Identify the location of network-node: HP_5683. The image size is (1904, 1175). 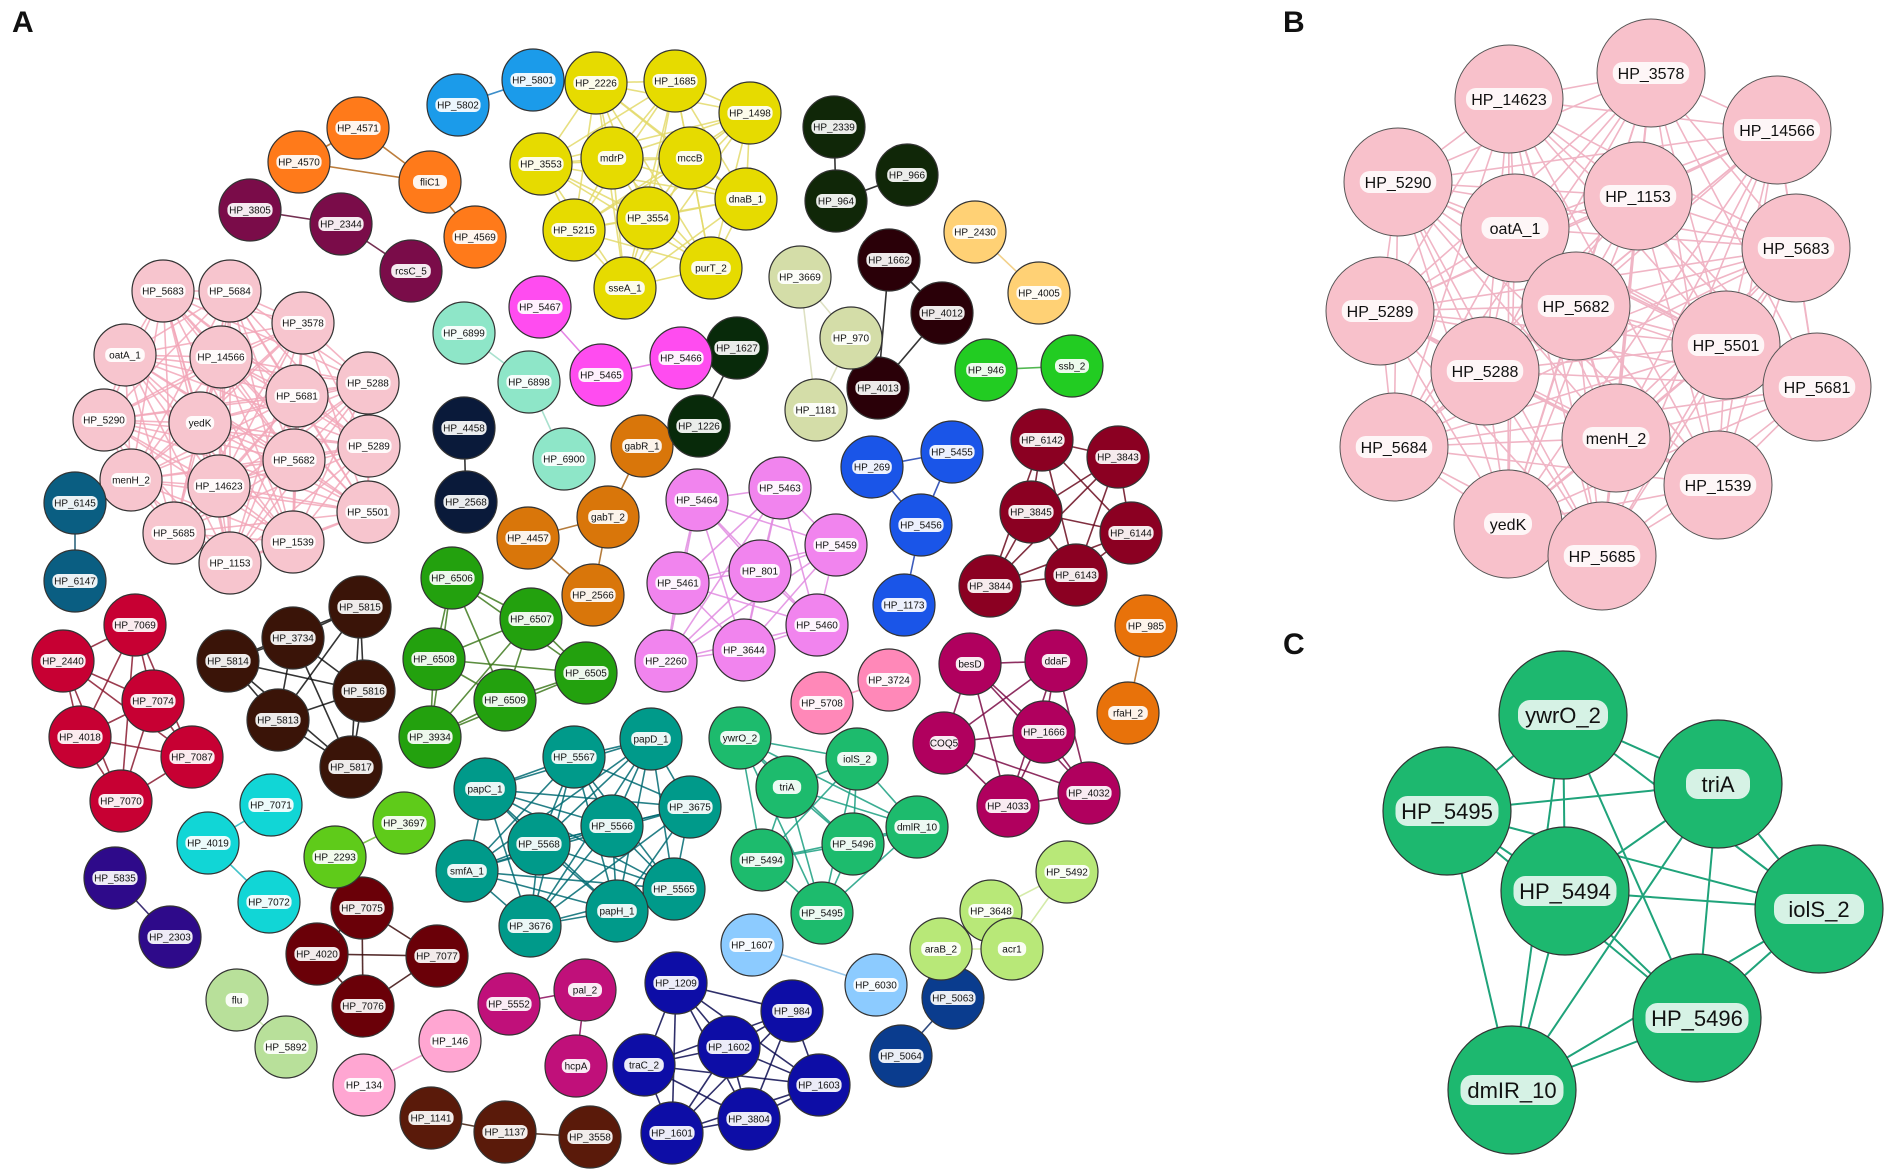
(1796, 248).